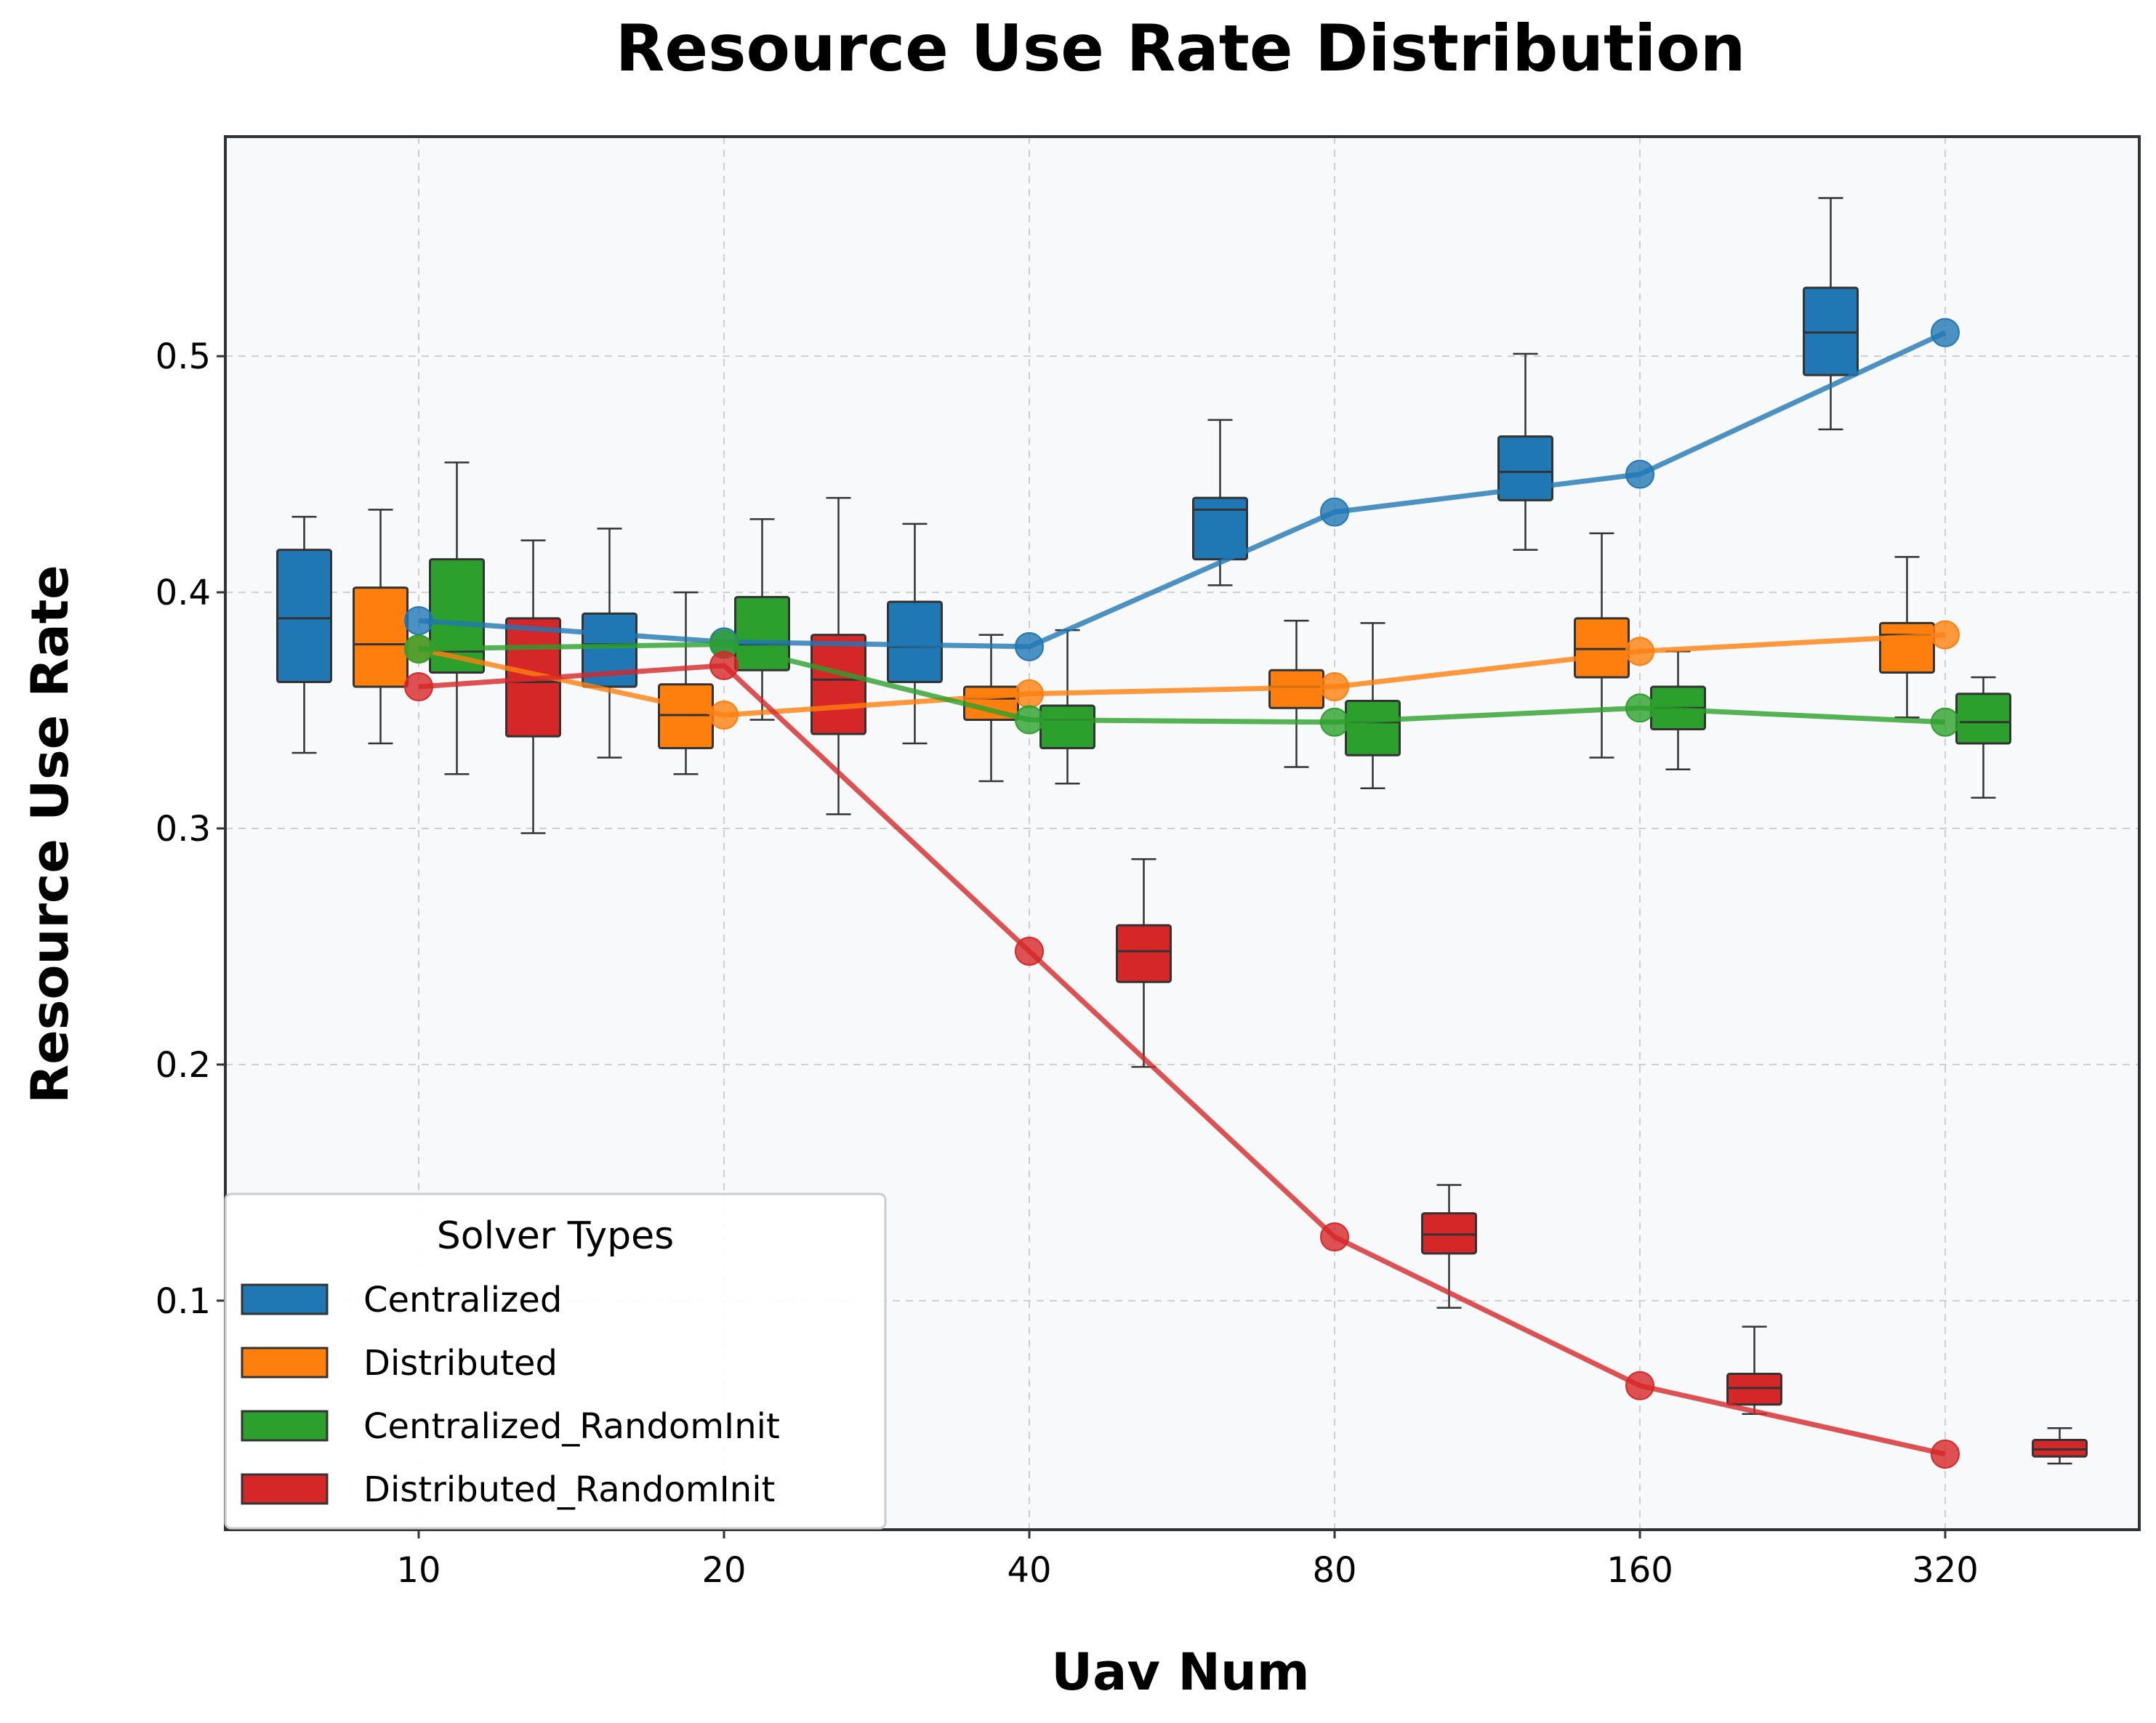 Image resolution: width=2156 pixels, height=1723 pixels. What do you see at coordinates (50, 834) in the screenshot?
I see `y-axis-label: Resource Use Rate` at bounding box center [50, 834].